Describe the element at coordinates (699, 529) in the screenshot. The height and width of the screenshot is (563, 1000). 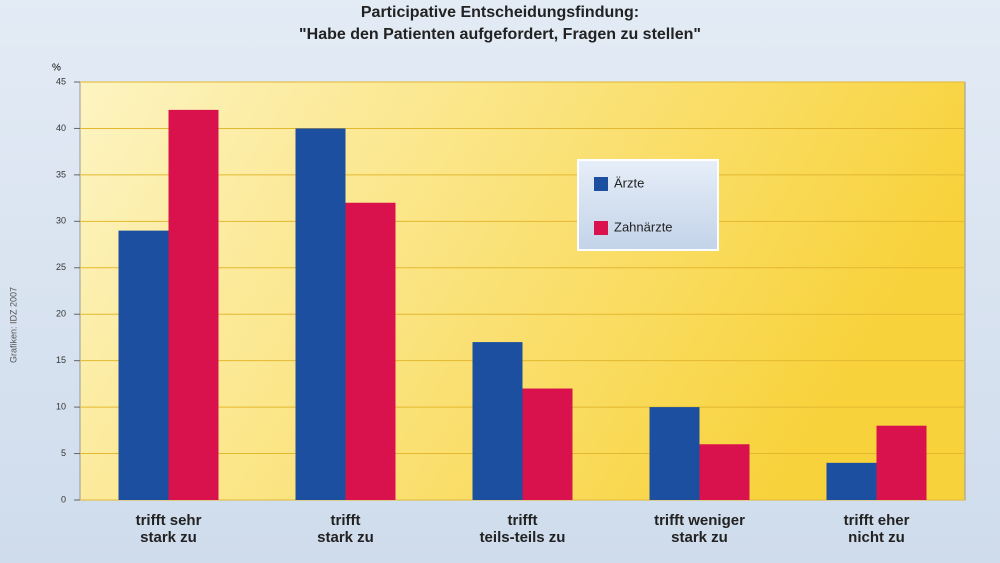
I see `x-tick-label: trifft weniger stark zu` at that location.